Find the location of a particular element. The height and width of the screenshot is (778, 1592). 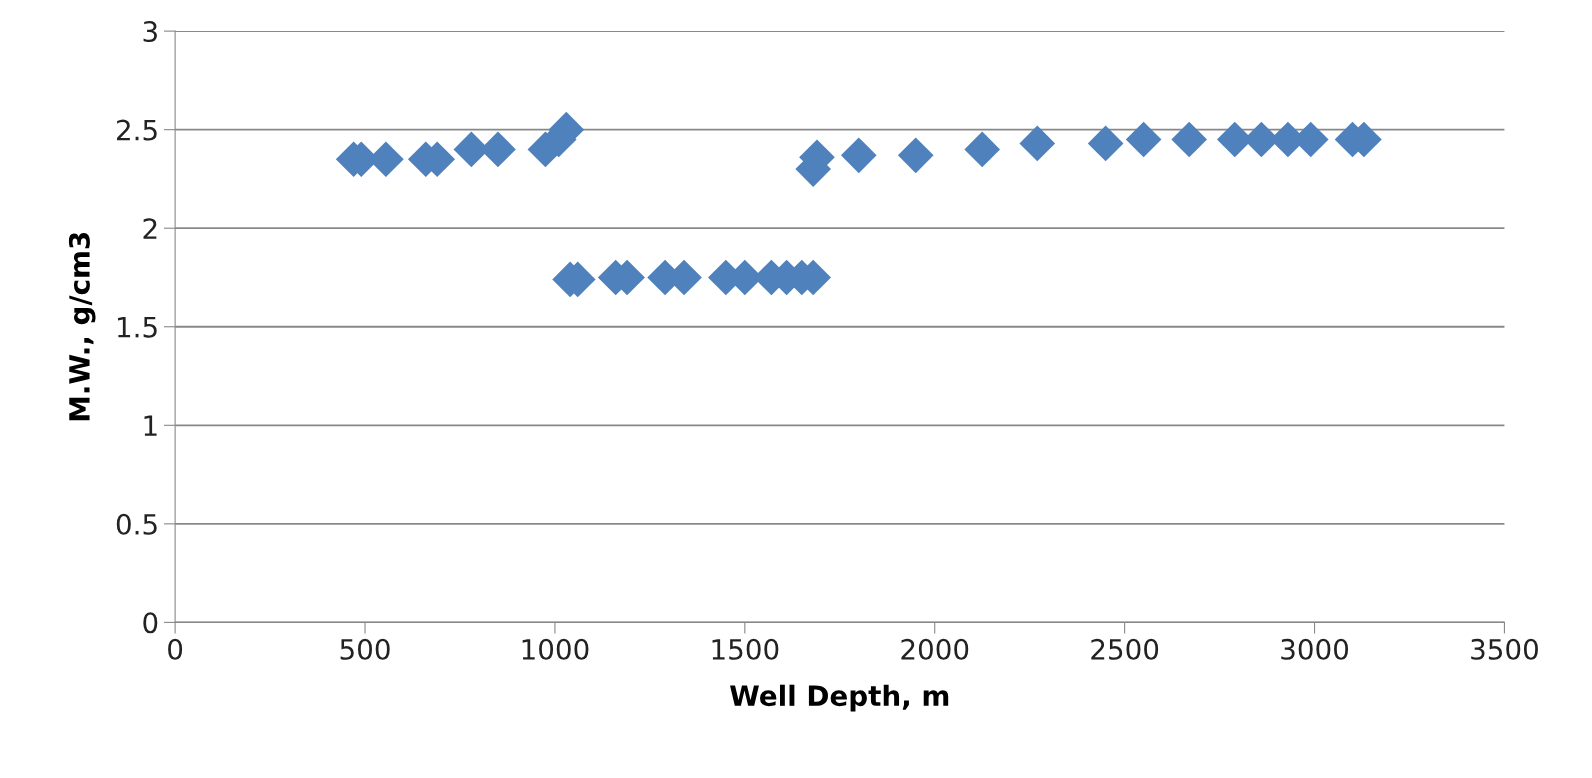

y-tick-label: 3 is located at coordinates (150, 32).